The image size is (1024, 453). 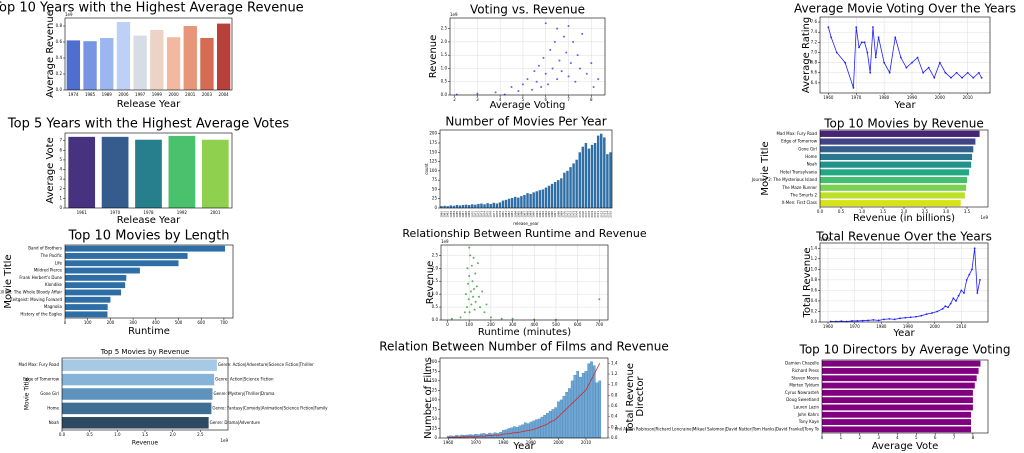 I want to click on y-tick-label: Life, so click(x=59, y=262).